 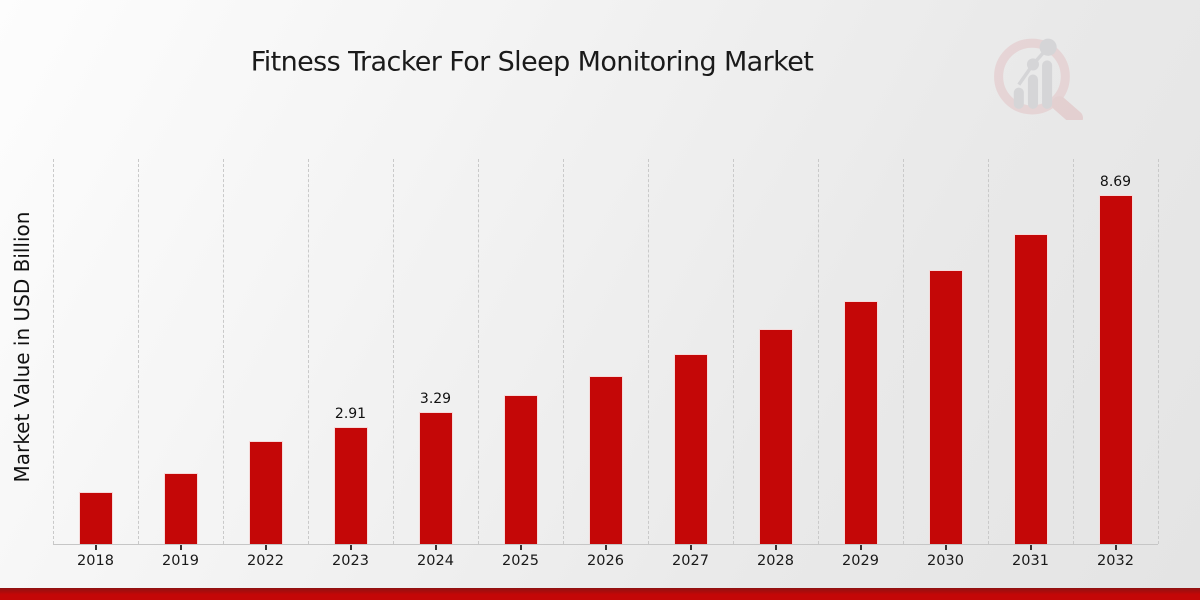 I want to click on bar-2030, so click(x=945, y=406).